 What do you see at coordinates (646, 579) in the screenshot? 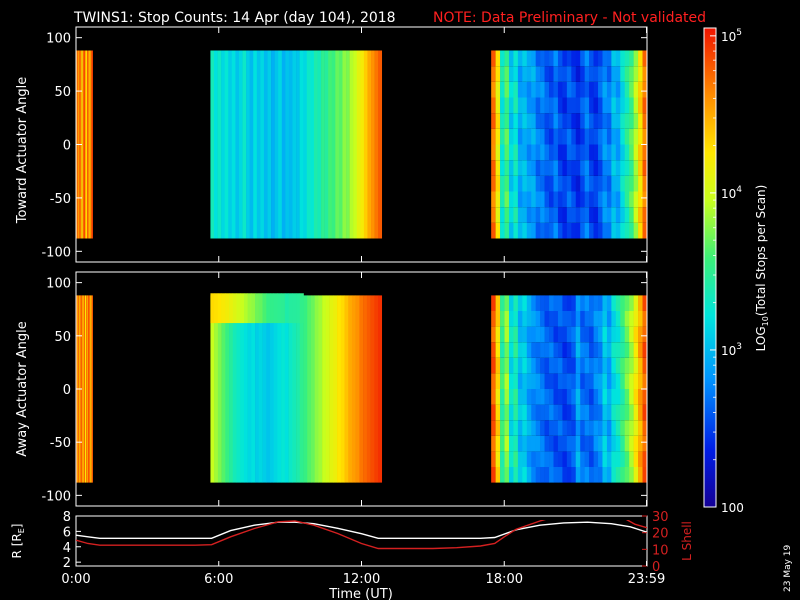
I see `time-tick-label: 23:59` at bounding box center [646, 579].